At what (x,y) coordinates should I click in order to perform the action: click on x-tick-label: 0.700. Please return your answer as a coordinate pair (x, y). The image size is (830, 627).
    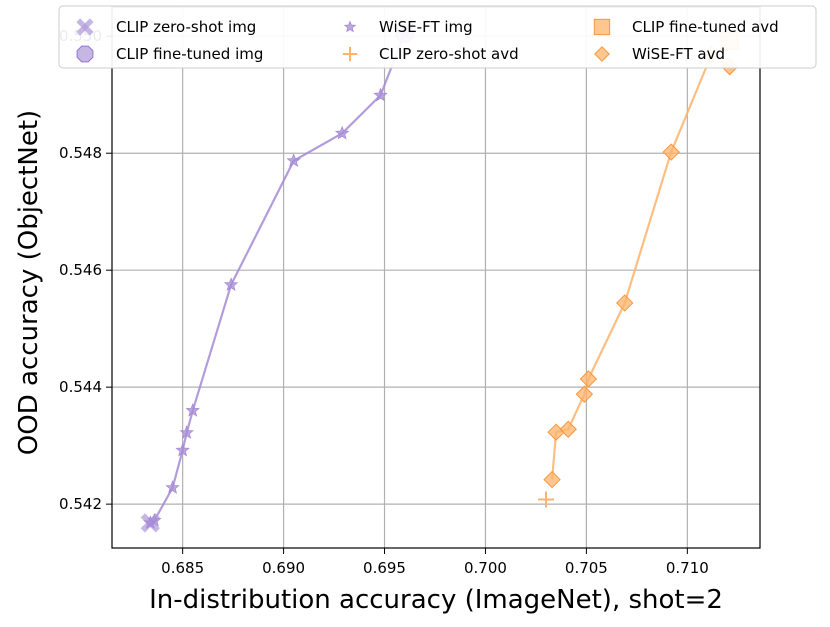
    Looking at the image, I should click on (485, 568).